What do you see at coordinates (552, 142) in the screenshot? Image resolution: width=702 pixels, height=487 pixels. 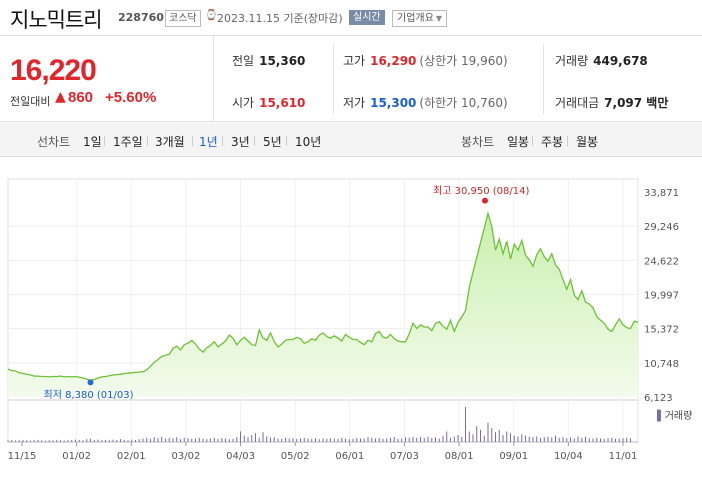 I see `tab-weekly: 주봉` at bounding box center [552, 142].